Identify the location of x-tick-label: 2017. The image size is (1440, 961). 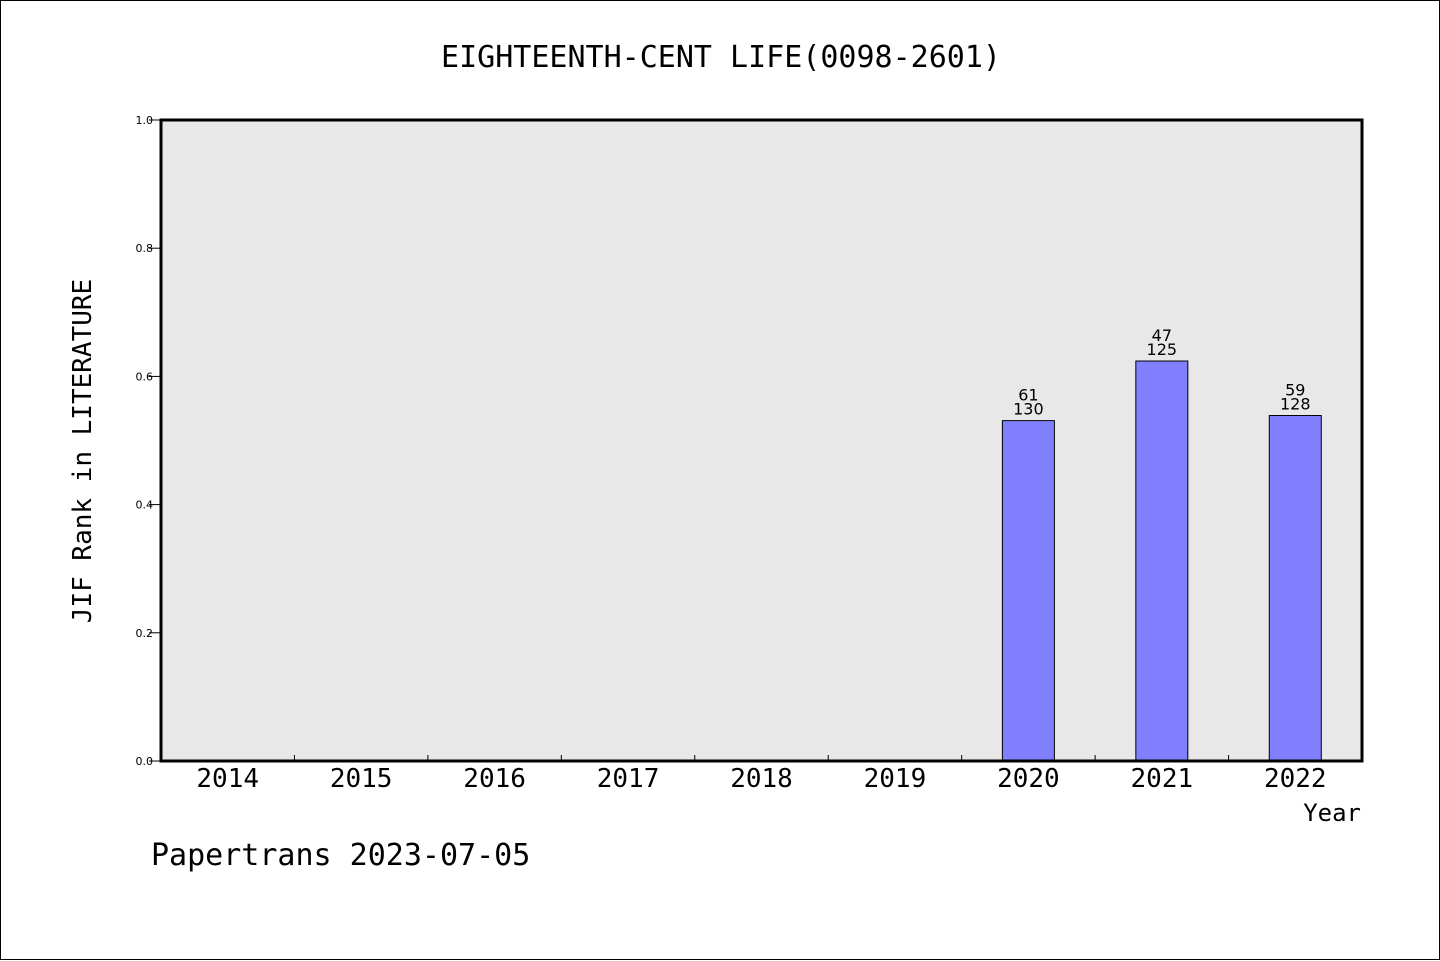
(628, 779).